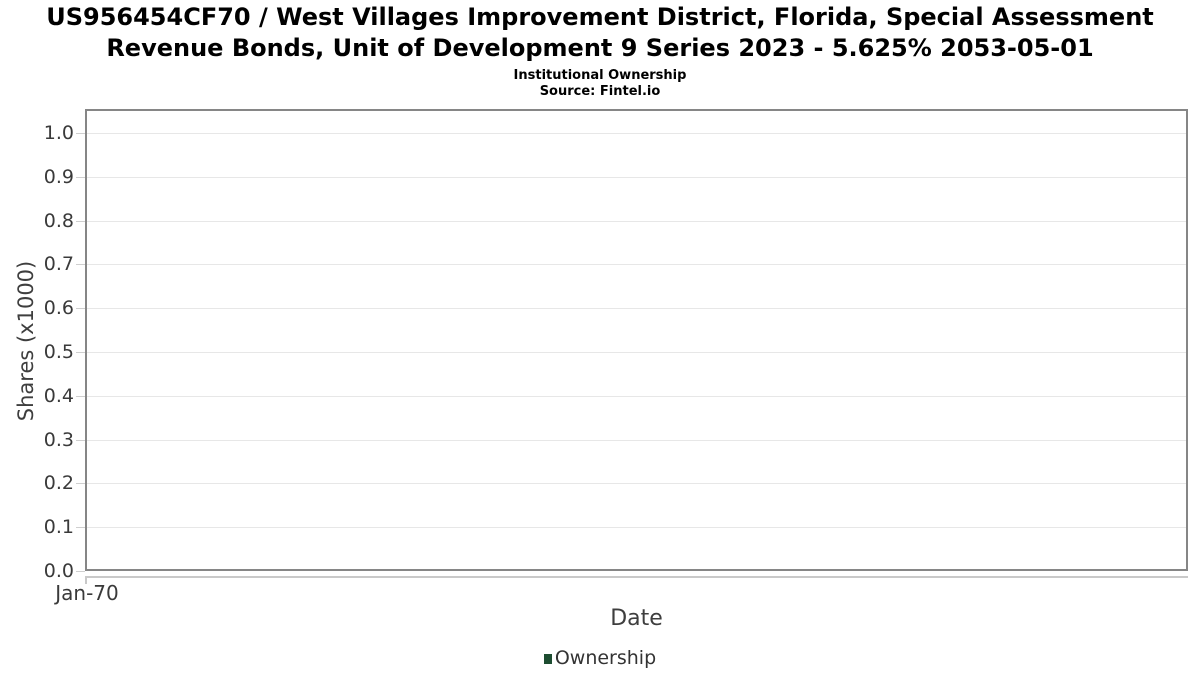 This screenshot has width=1200, height=675. Describe the element at coordinates (58, 264) in the screenshot. I see `y-tick-label-0.7: 0.7` at that location.